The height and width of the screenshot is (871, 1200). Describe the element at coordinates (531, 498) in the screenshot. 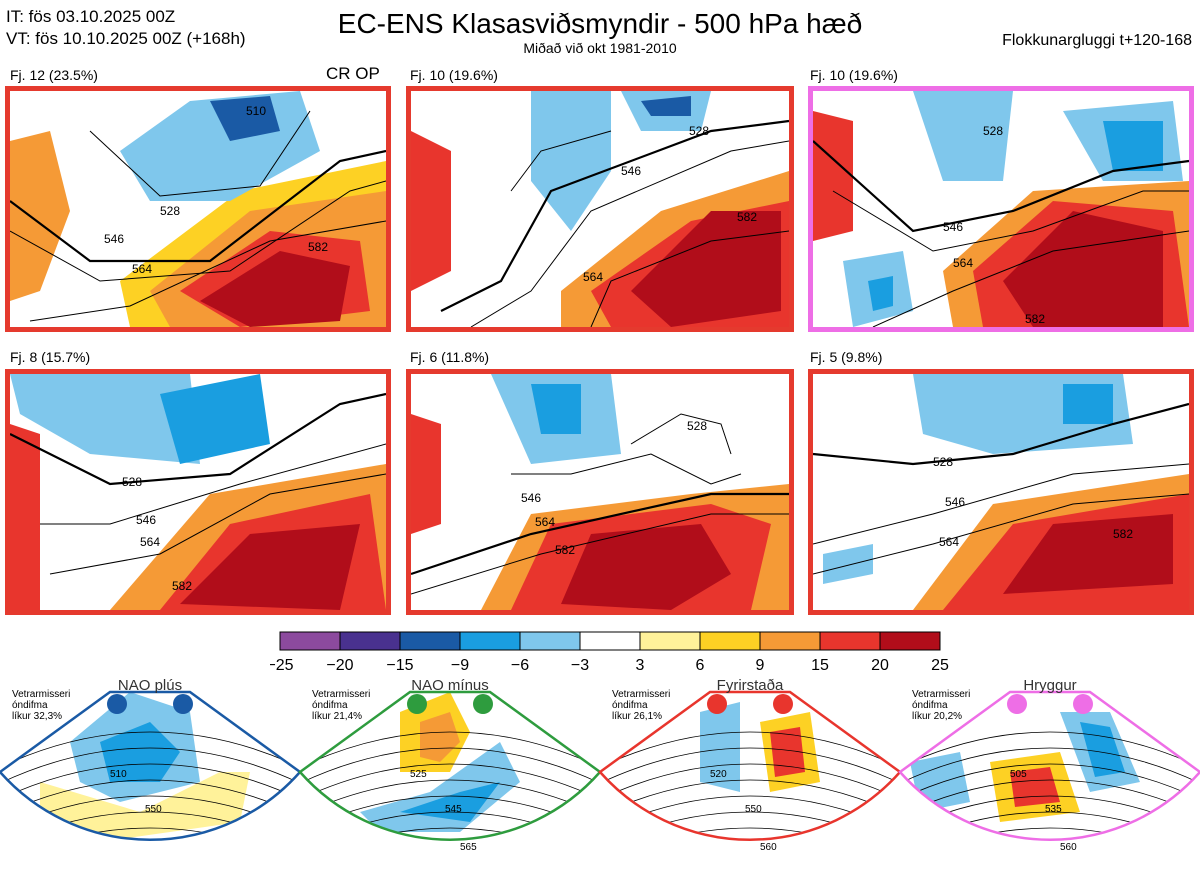

I see `contour-label-5-0: 546` at that location.